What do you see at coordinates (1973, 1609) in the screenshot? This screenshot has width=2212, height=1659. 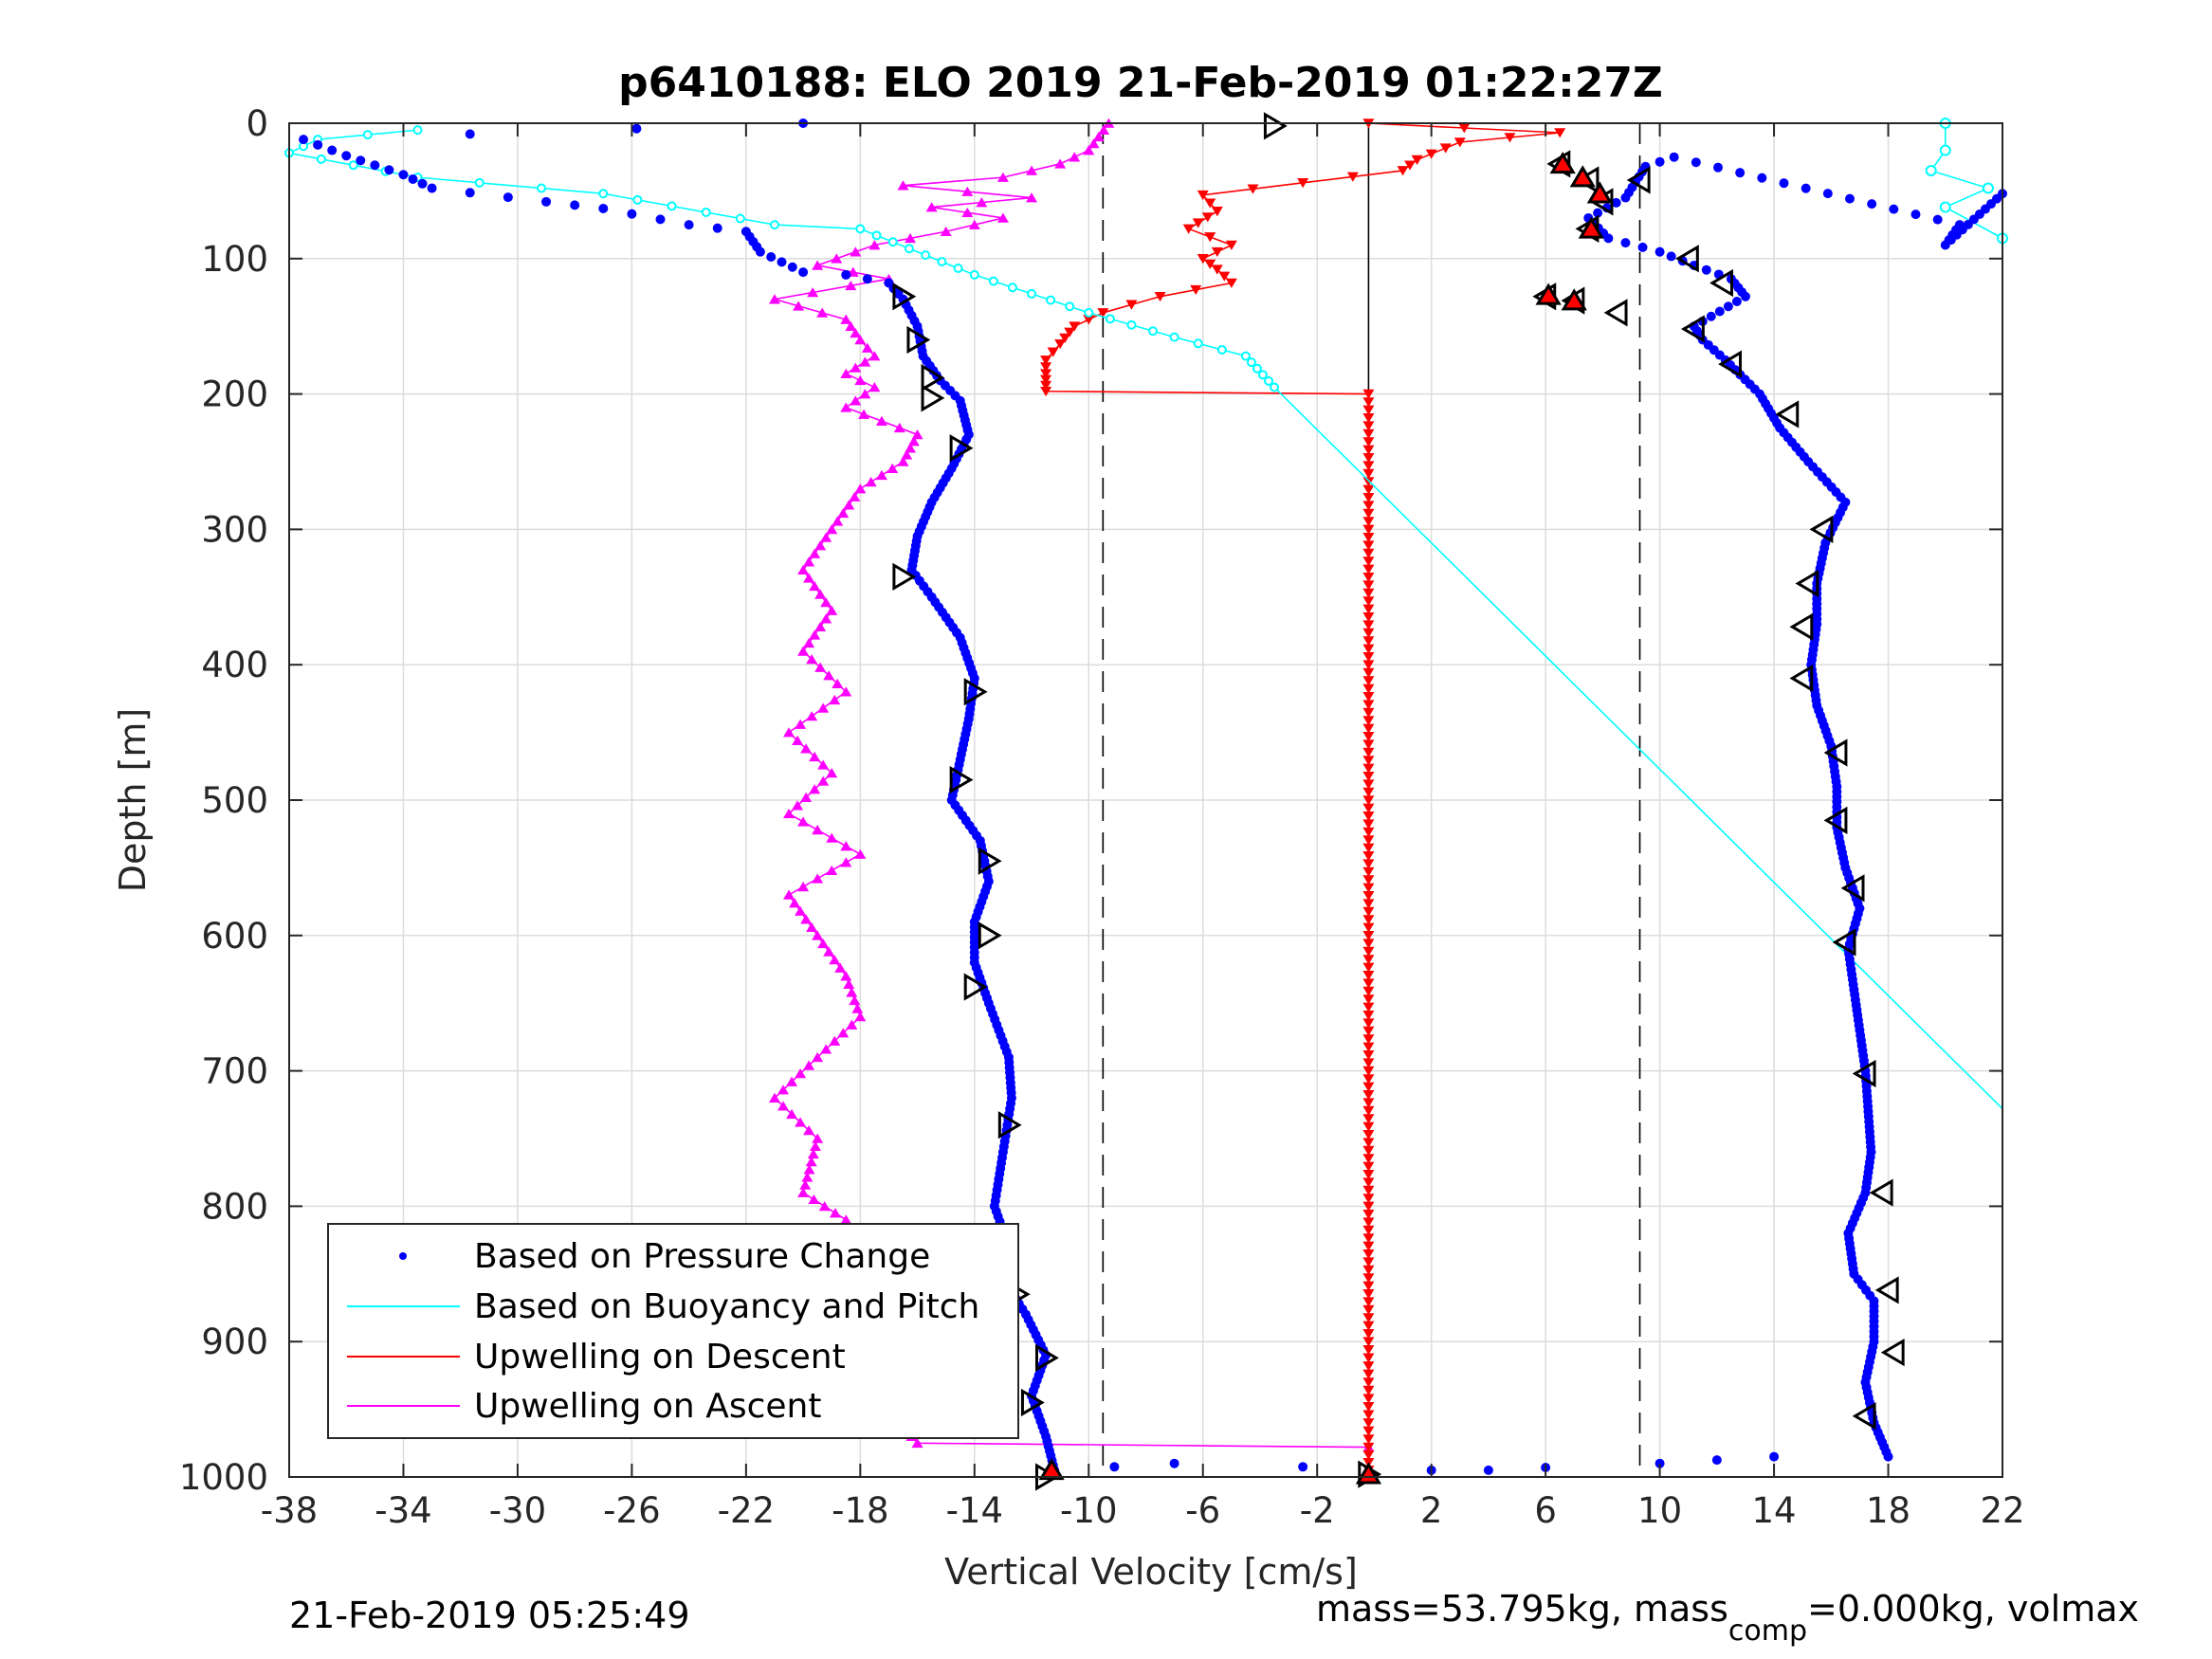 I see `footer-mass-text-2: =0.000kg, volmax` at bounding box center [1973, 1609].